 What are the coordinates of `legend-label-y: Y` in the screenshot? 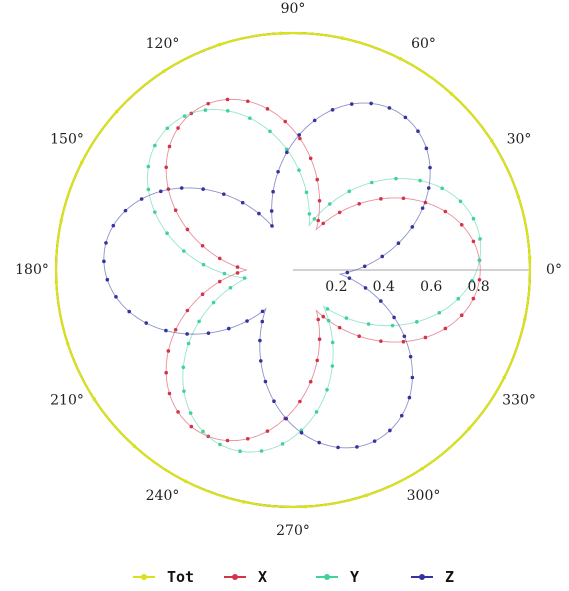 It's located at (355, 577).